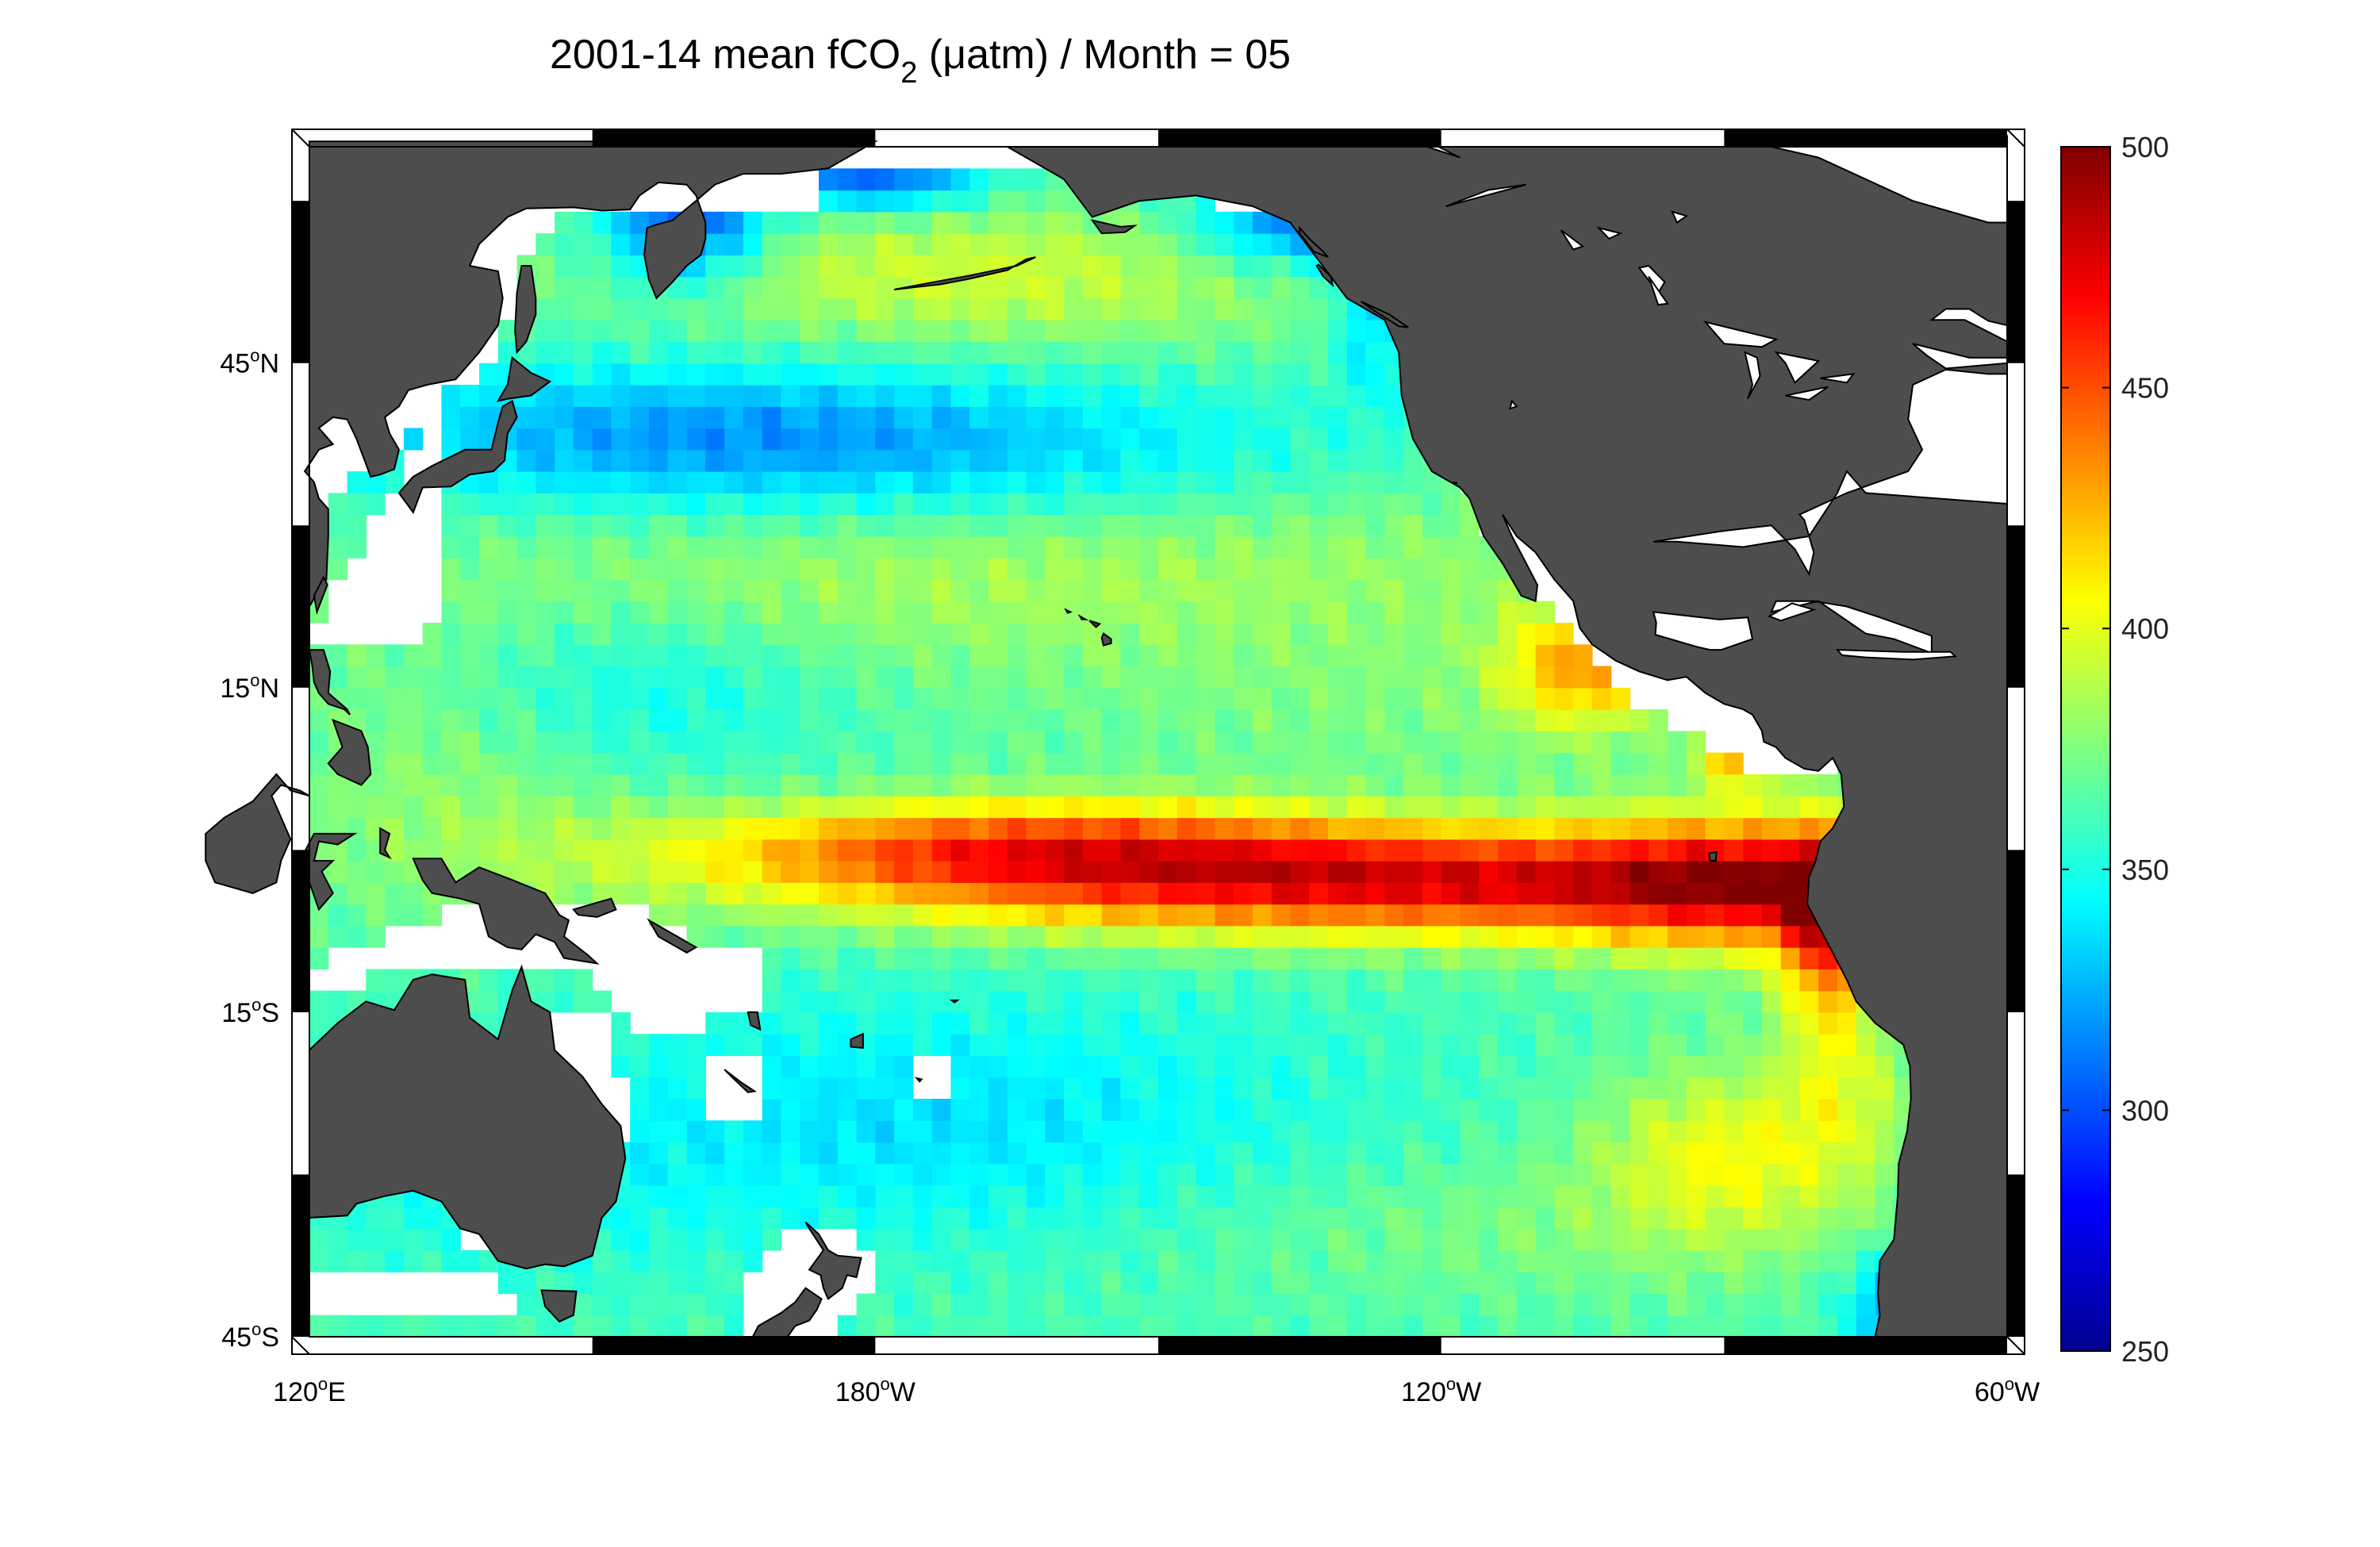  What do you see at coordinates (235, 689) in the screenshot?
I see `label-degrees: 15` at bounding box center [235, 689].